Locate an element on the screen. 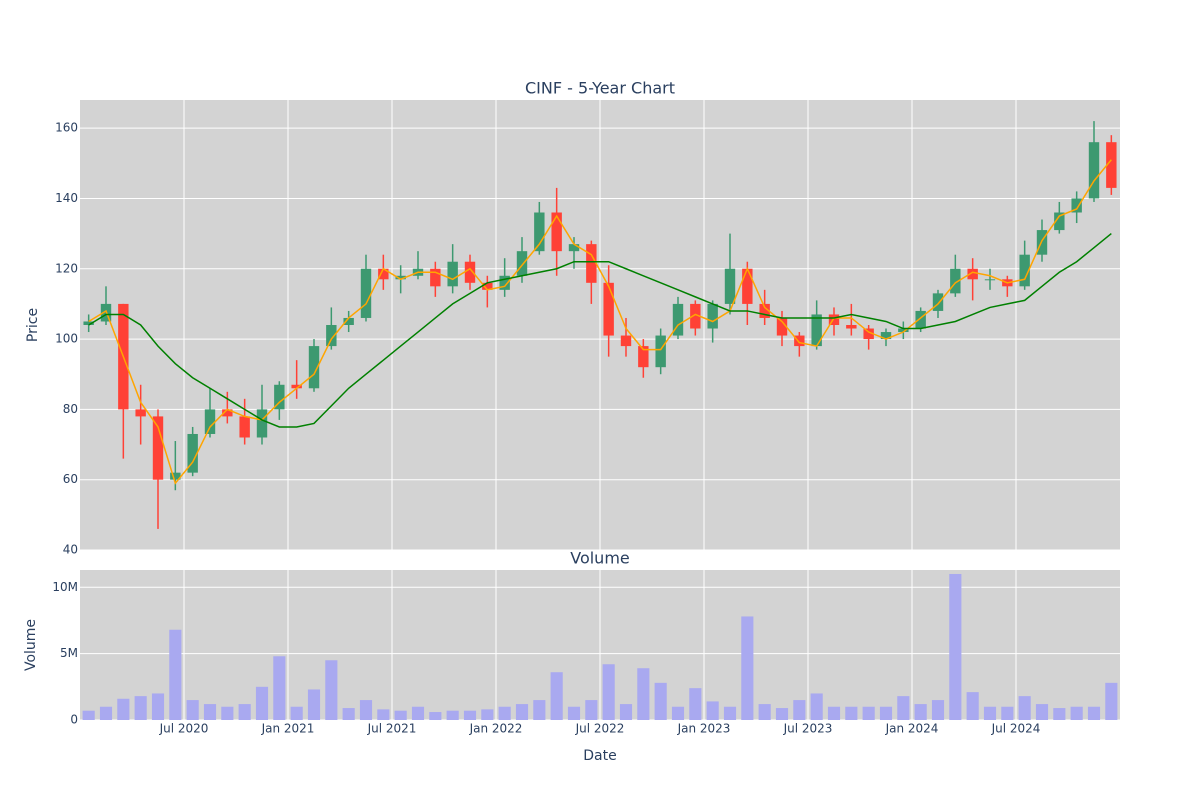 The image size is (1200, 800). y-tick-label: 60 is located at coordinates (70, 479).